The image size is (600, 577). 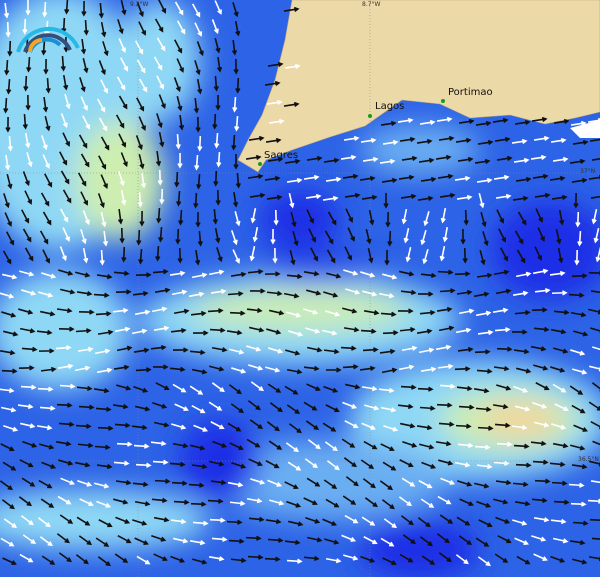 I want to click on lon-label-right: 8.7°W, so click(x=371, y=4).